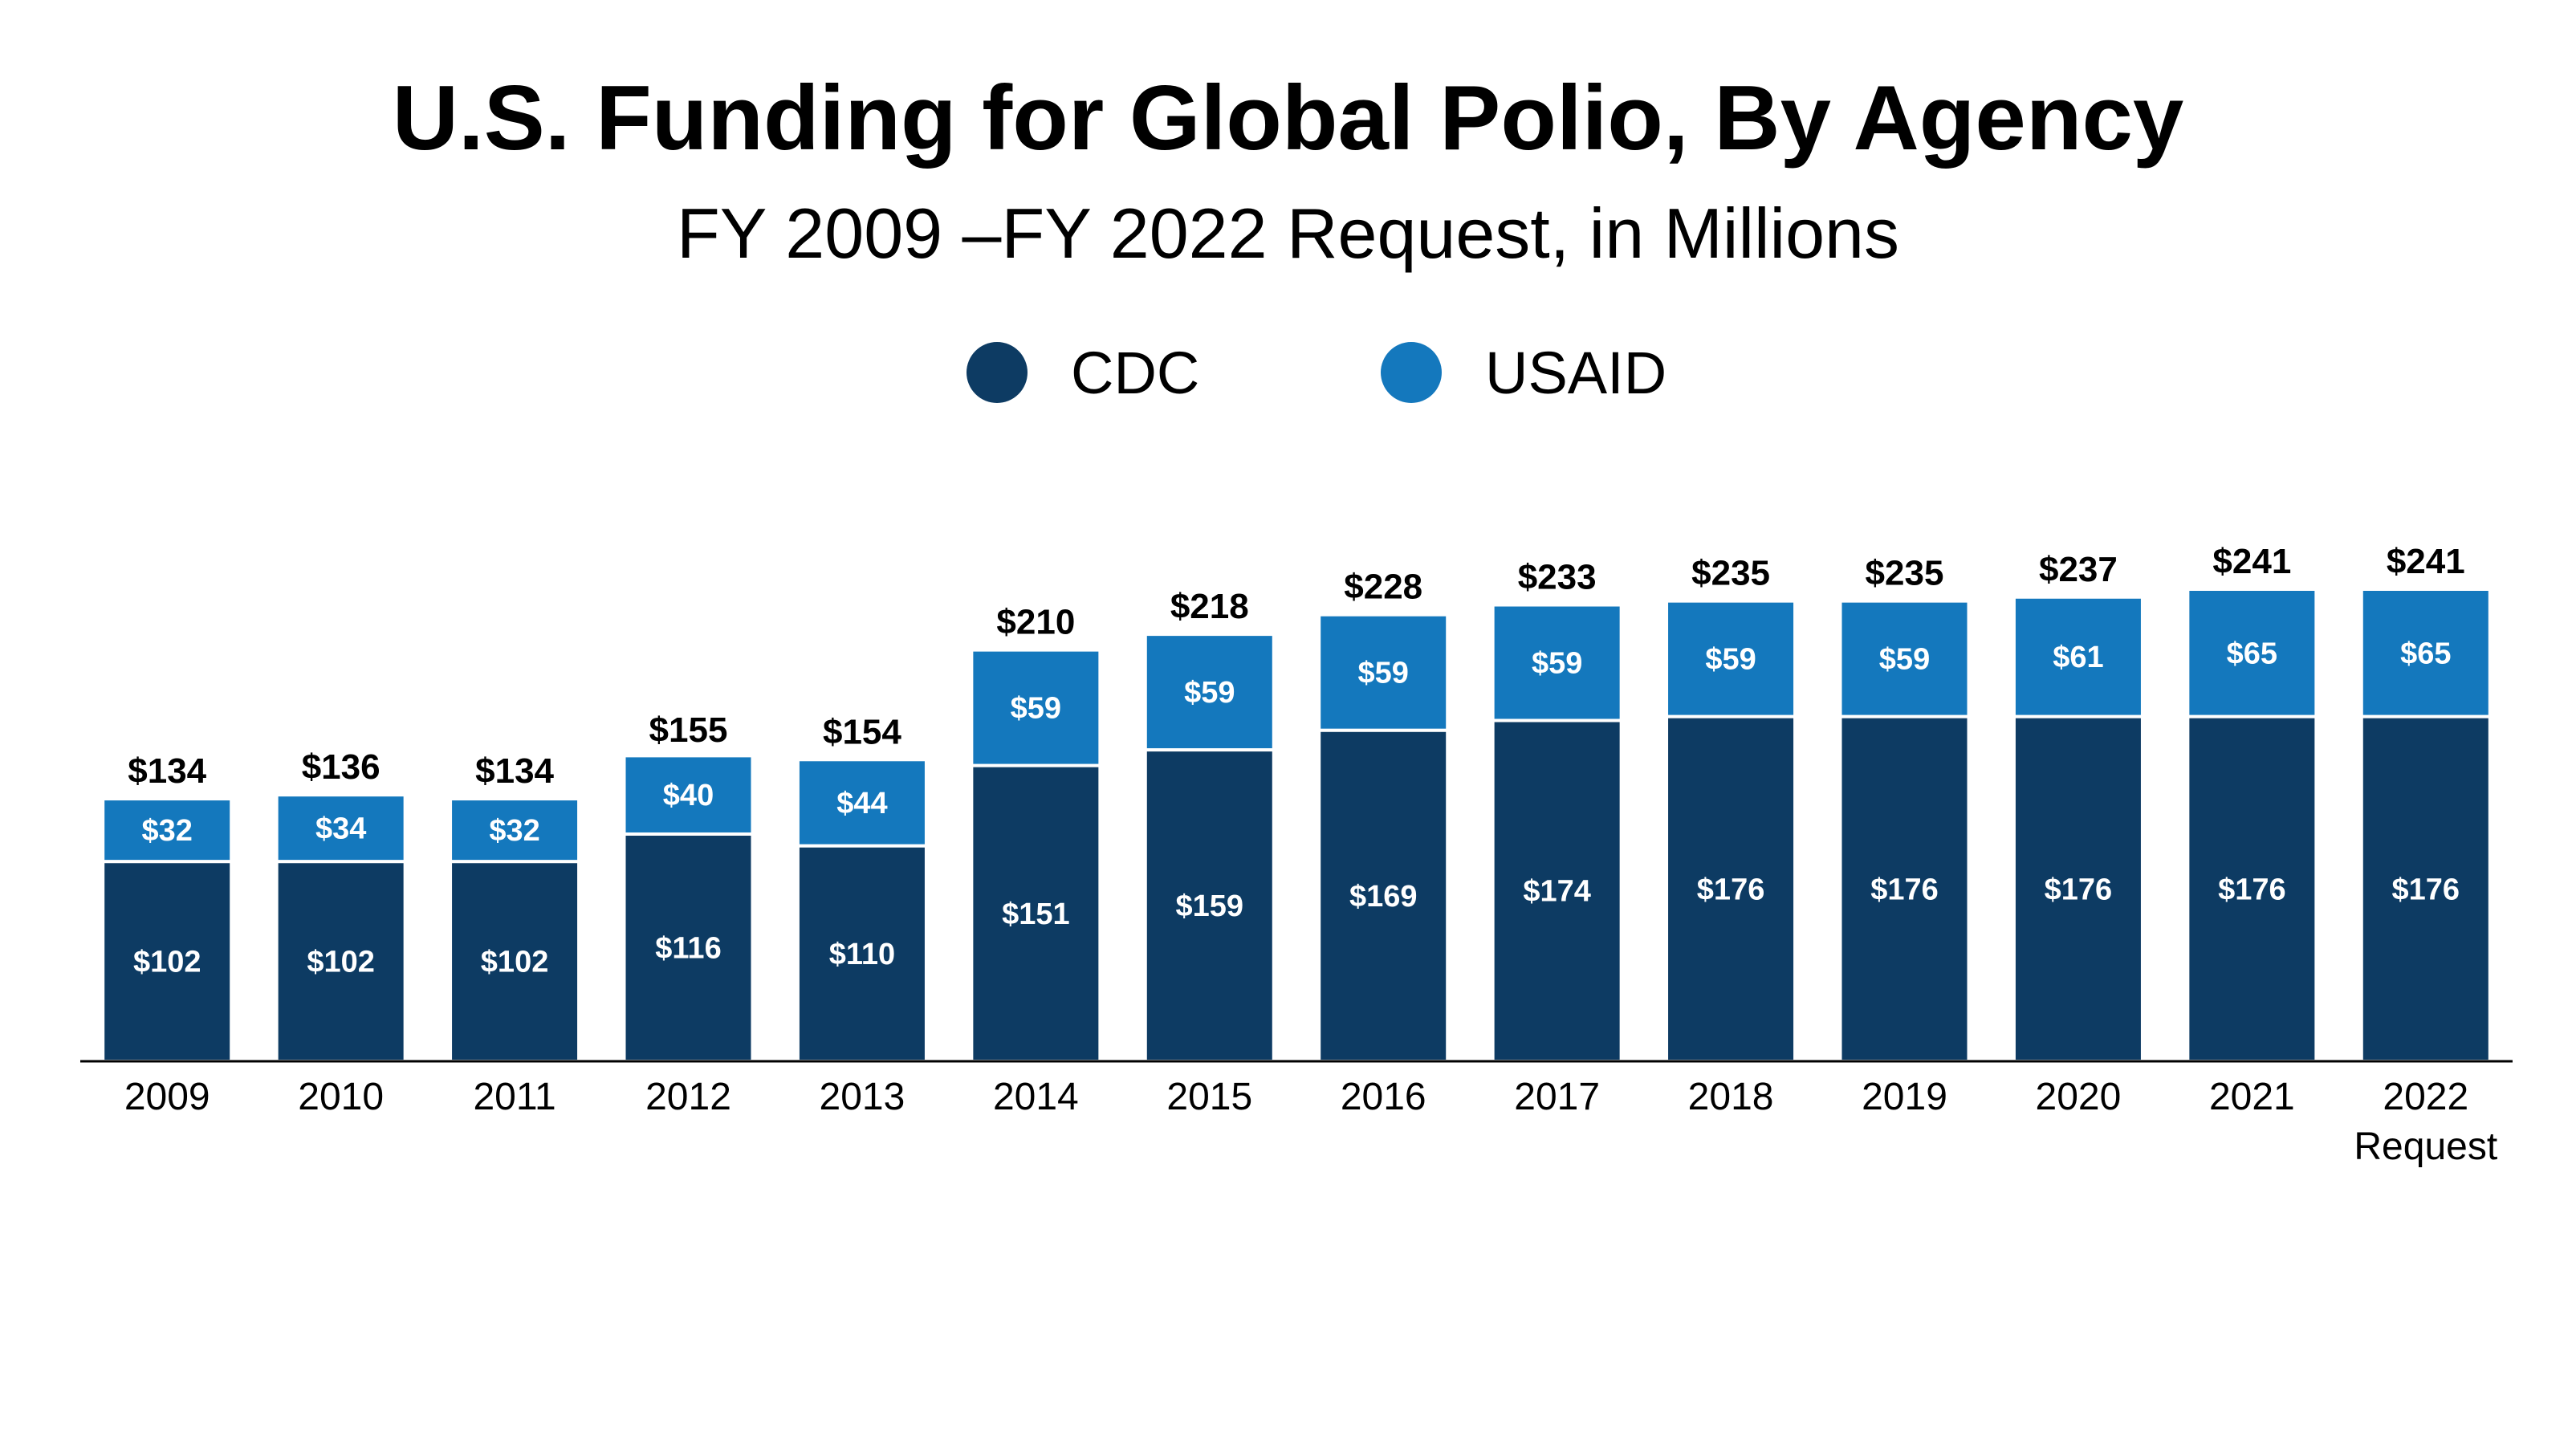 Image resolution: width=2576 pixels, height=1445 pixels. Describe the element at coordinates (688, 730) in the screenshot. I see `total-label: $155` at that location.